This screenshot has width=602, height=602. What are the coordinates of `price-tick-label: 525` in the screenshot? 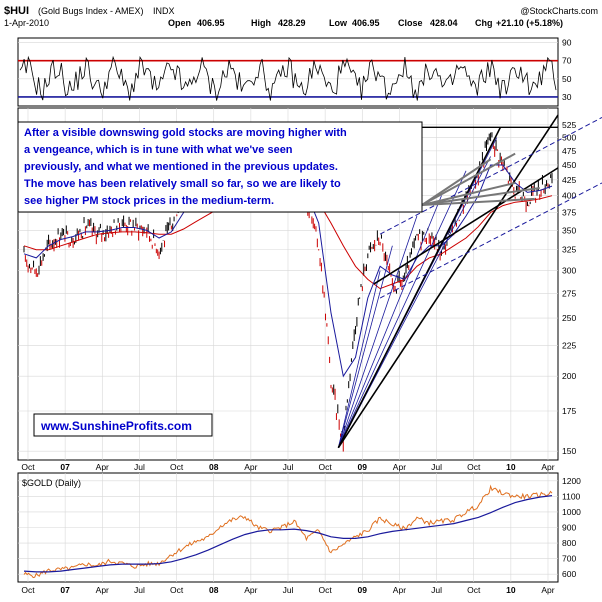 It's located at (569, 125).